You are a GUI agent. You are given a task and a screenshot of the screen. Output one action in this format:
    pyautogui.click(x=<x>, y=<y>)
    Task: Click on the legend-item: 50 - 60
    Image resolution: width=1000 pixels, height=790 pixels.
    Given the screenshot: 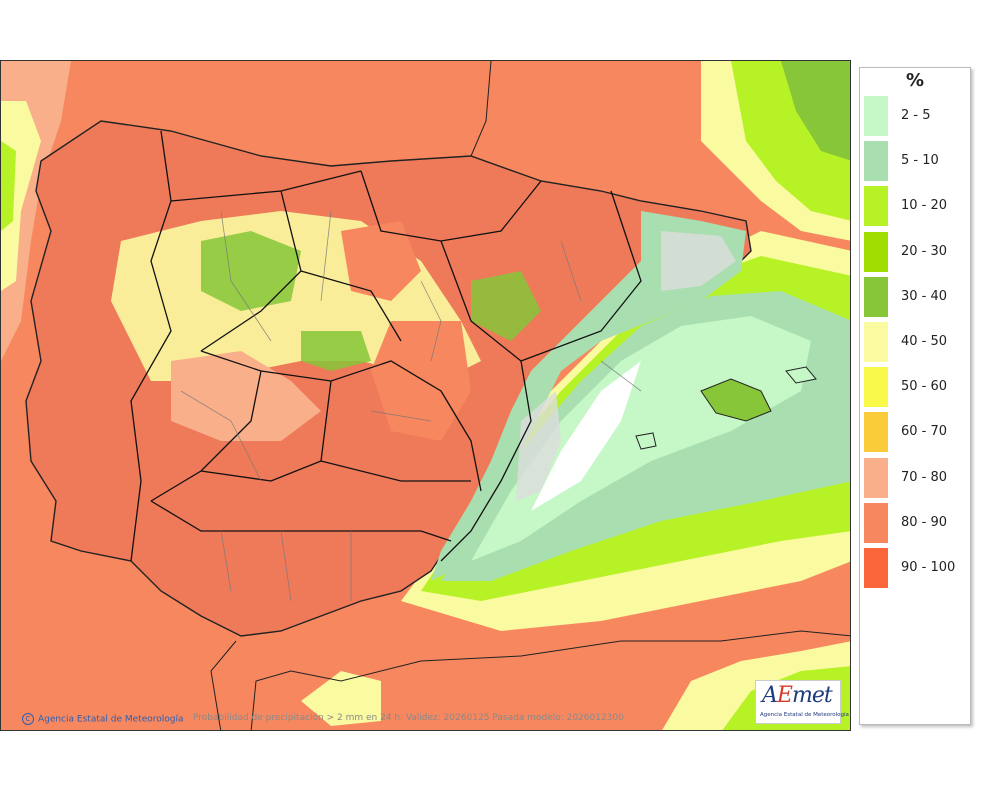 What is the action you would take?
    pyautogui.click(x=916, y=388)
    